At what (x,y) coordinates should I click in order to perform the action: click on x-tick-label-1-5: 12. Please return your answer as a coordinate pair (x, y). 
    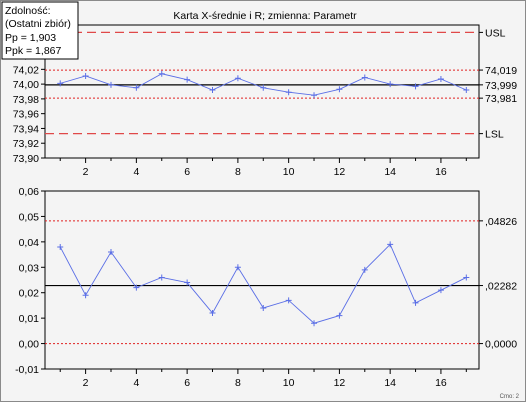
    Looking at the image, I should click on (340, 383).